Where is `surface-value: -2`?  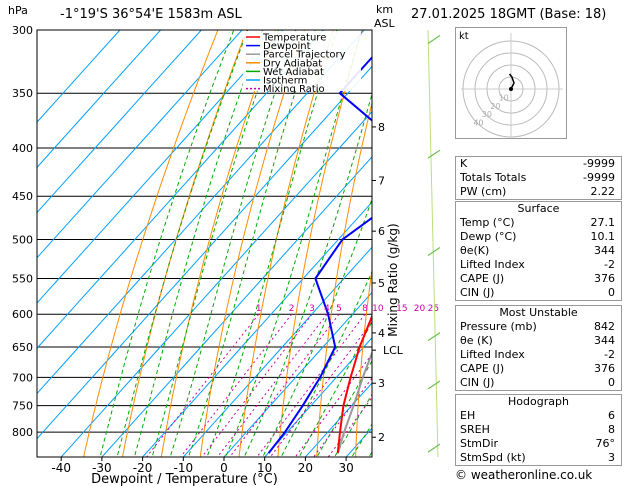 surface-value: -2 is located at coordinates (609, 264).